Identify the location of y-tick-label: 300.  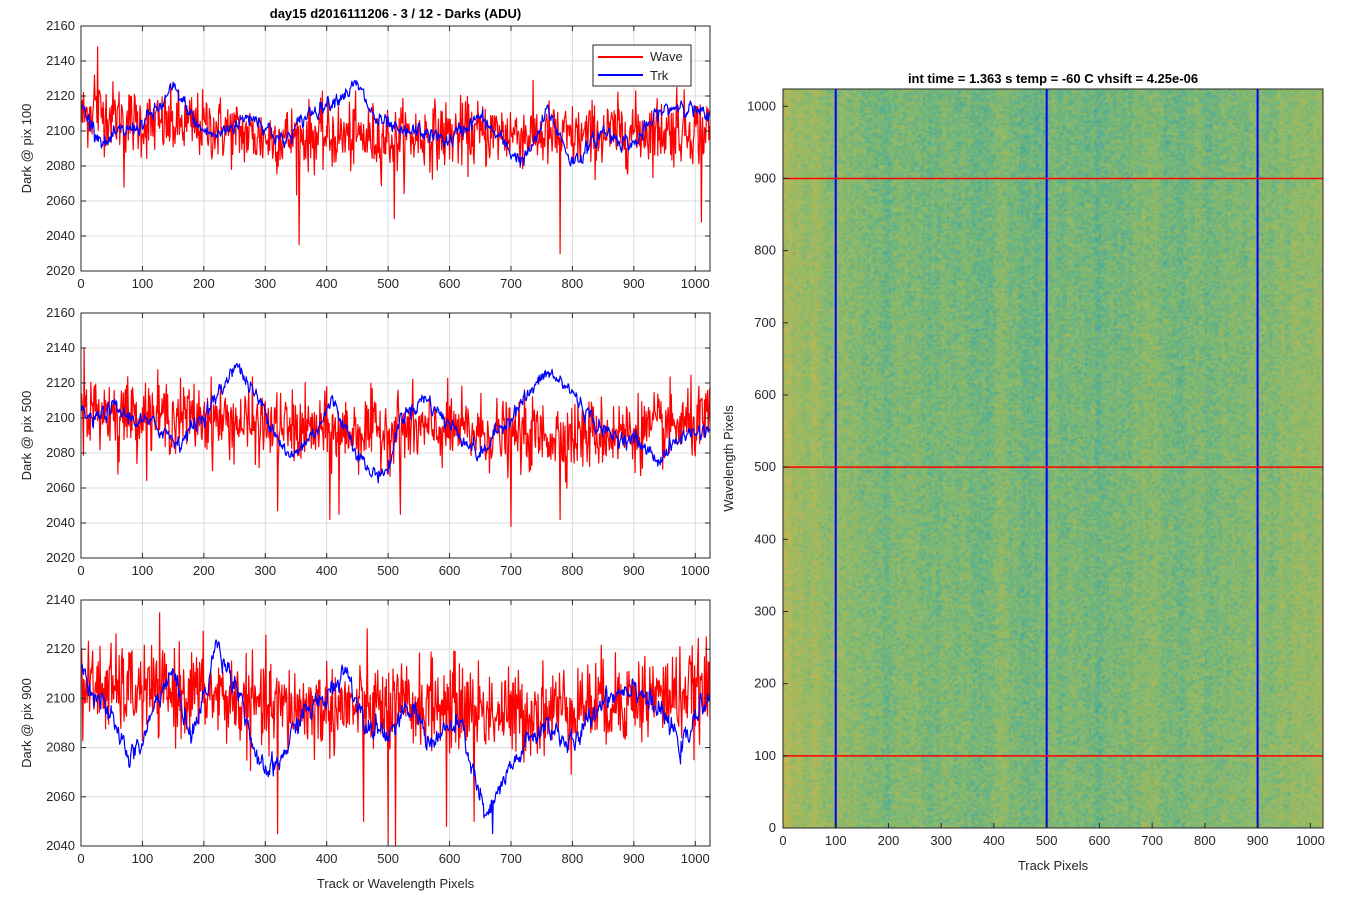
(765, 610).